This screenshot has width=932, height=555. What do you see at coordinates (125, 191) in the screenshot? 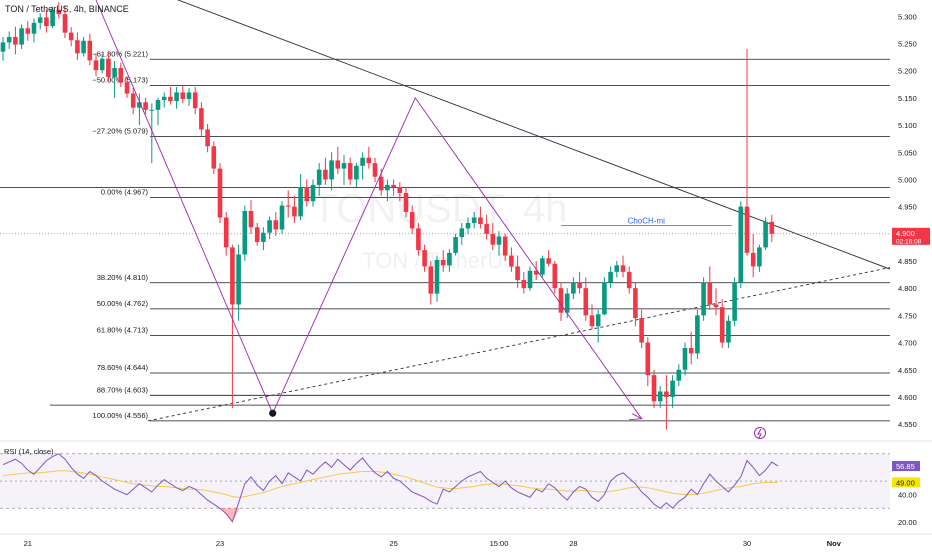
I see `fib-label: 0.00% (4.967)` at bounding box center [125, 191].